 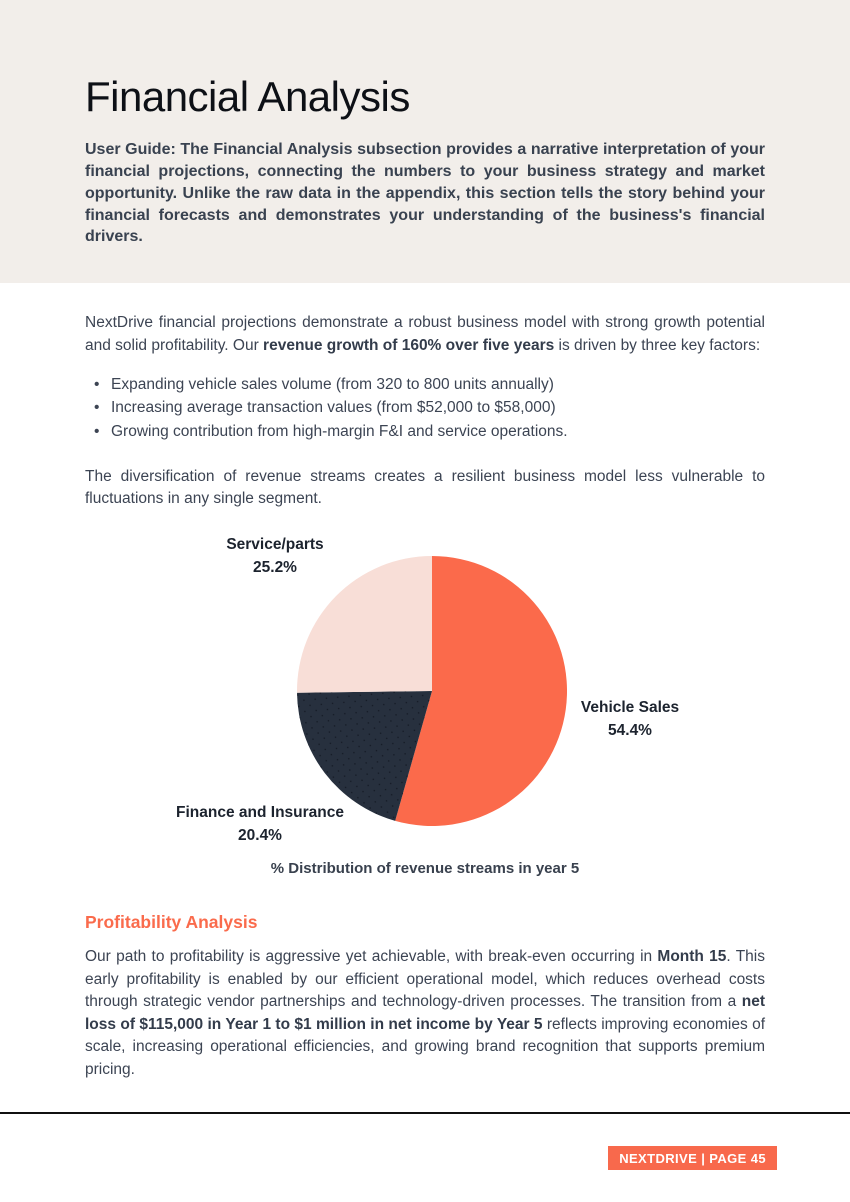 What do you see at coordinates (364, 755) in the screenshot?
I see `pie-slice-dot-texture` at bounding box center [364, 755].